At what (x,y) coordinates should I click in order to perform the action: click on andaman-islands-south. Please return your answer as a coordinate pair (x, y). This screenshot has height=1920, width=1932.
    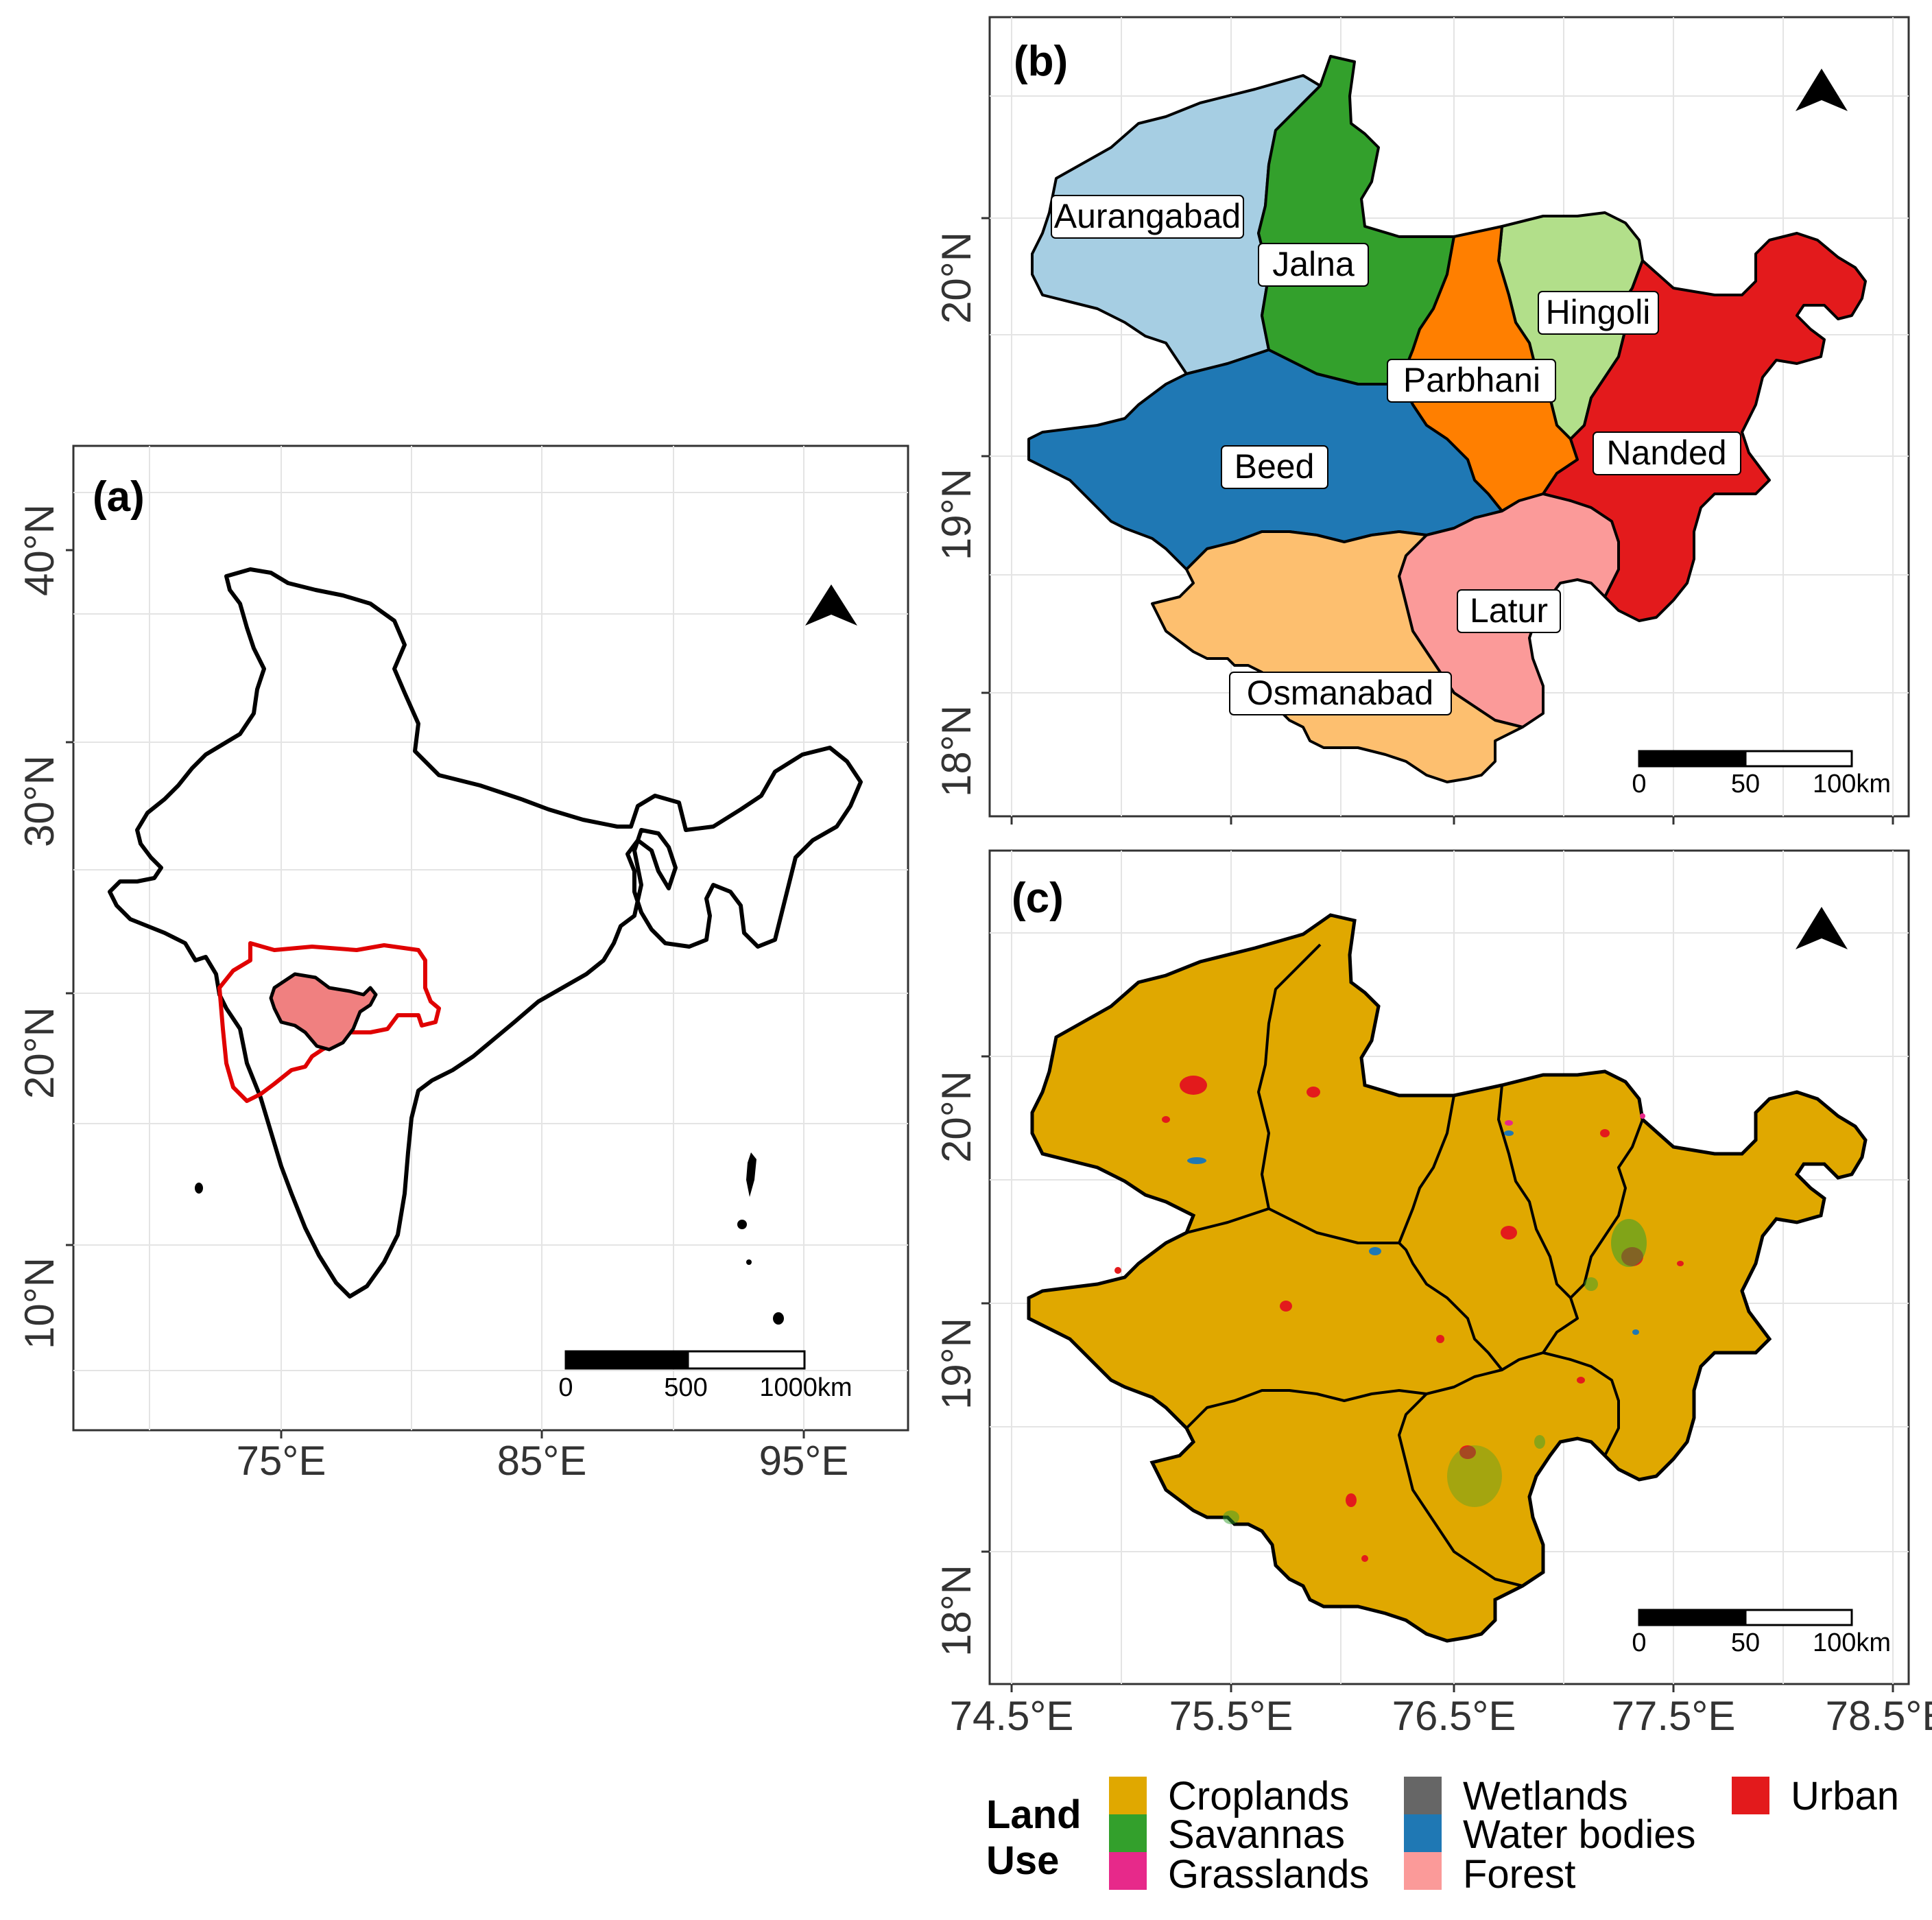
    Looking at the image, I should click on (742, 1224).